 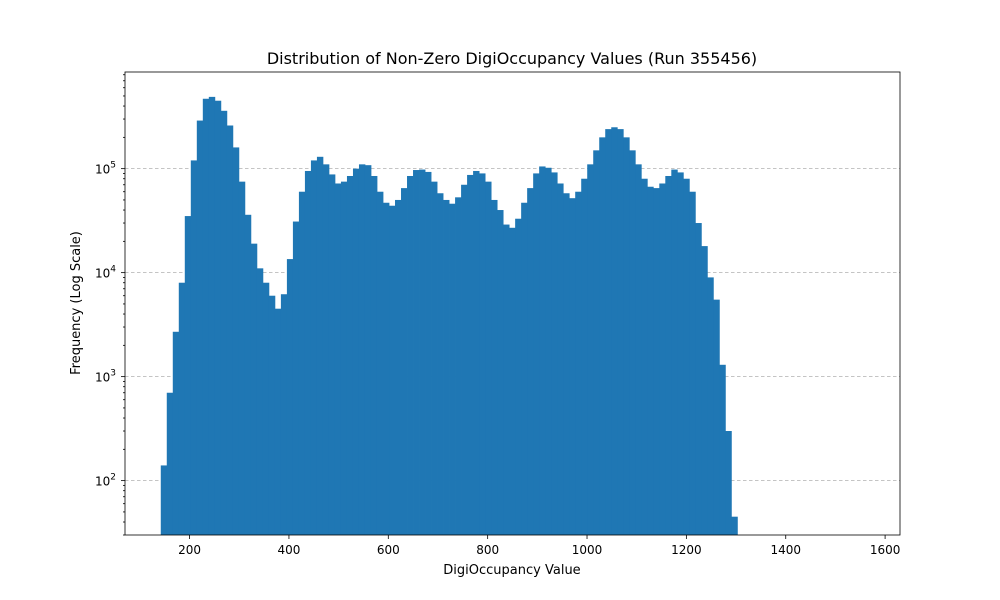 I want to click on x-tick-label: 1200, so click(x=686, y=550).